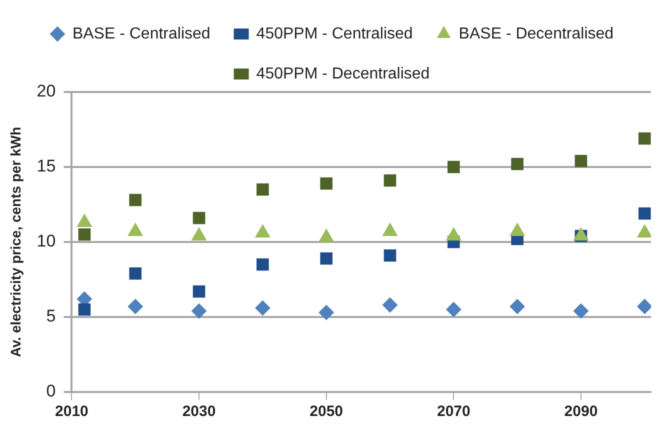  I want to click on y-tick-label: 20, so click(46, 91).